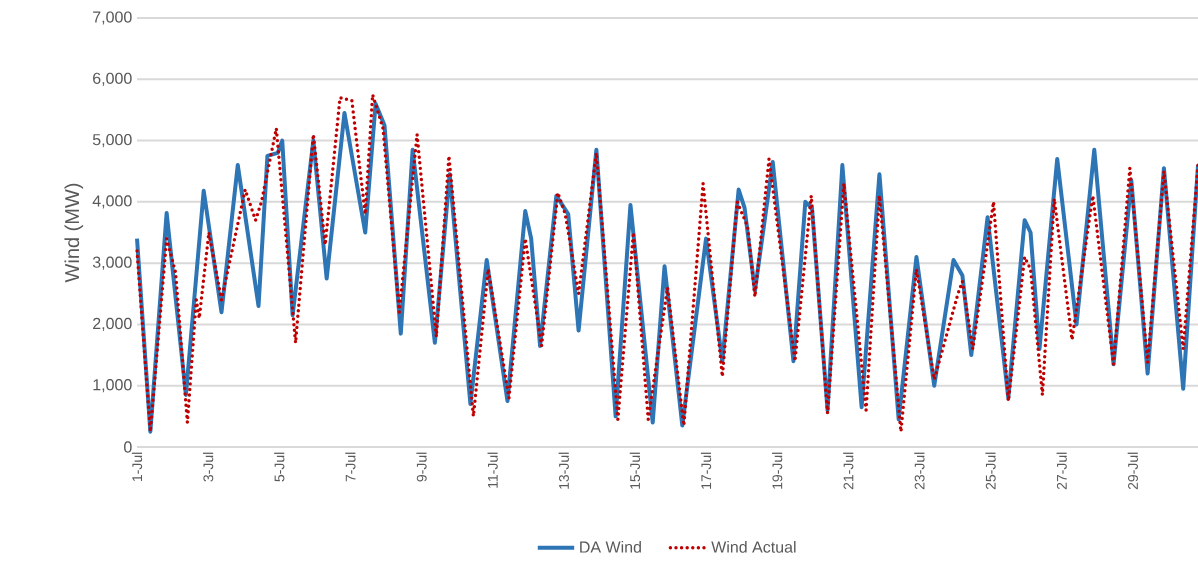 The width and height of the screenshot is (1198, 562). Describe the element at coordinates (919, 471) in the screenshot. I see `x-tick-label: 23-Jul` at that location.